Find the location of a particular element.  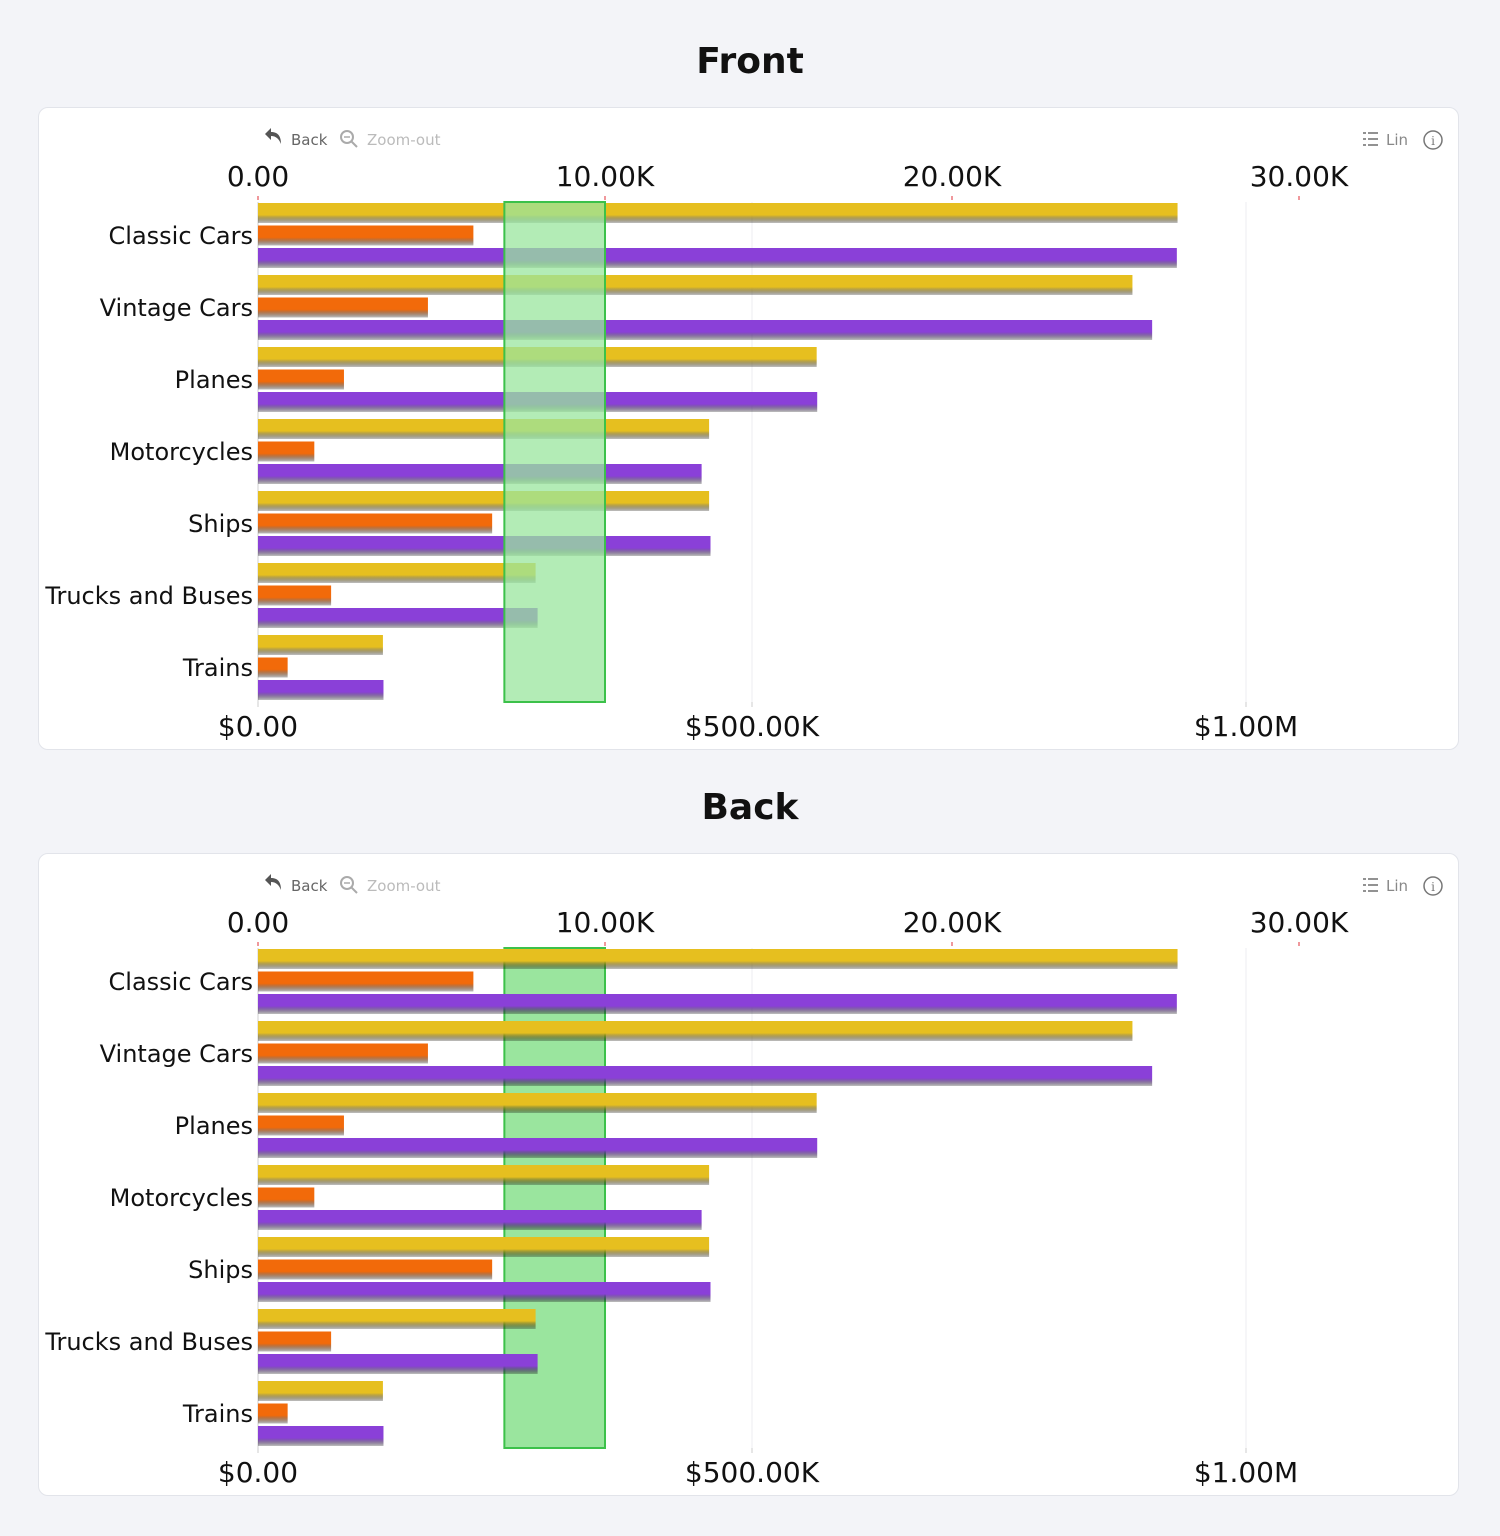

info-icon is located at coordinates (1433, 886).